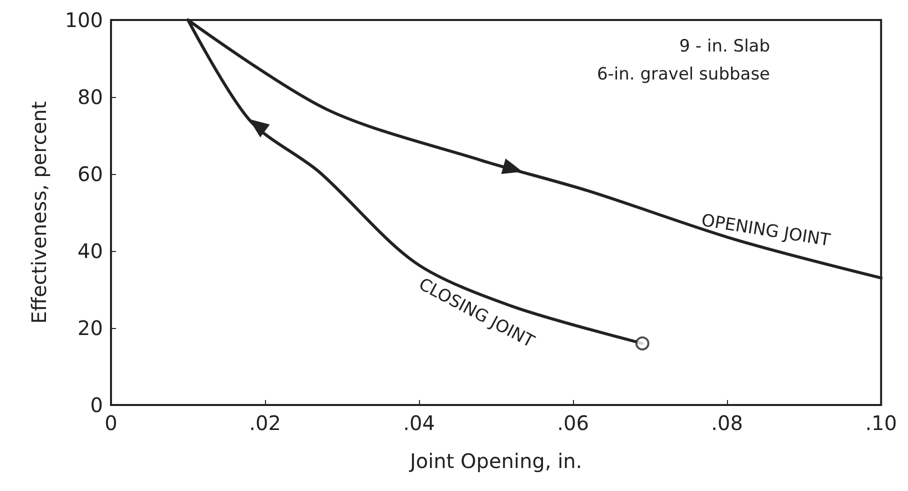 This screenshot has width=908, height=491. Describe the element at coordinates (90, 97) in the screenshot. I see `y-tick-label: 80` at that location.